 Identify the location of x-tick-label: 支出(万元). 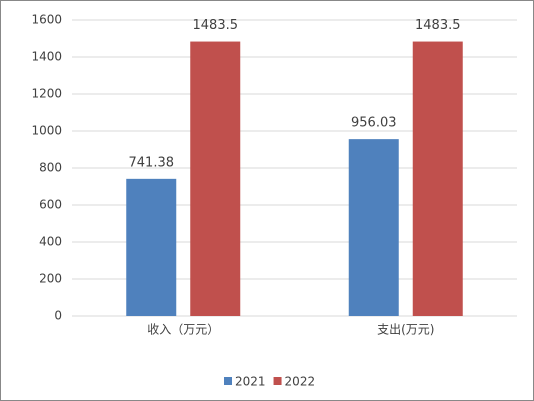
(405, 330).